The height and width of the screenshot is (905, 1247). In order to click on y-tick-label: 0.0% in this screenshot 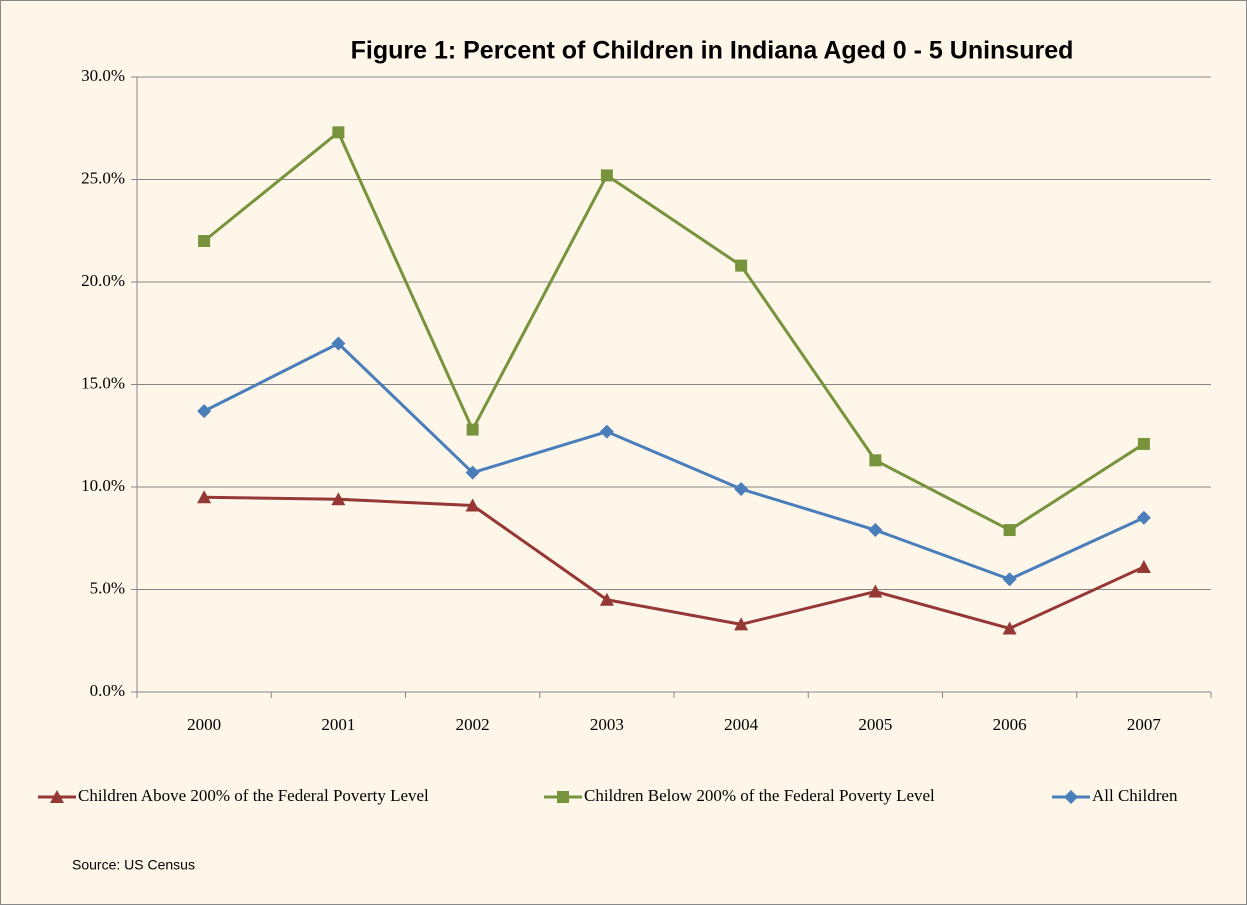, I will do `click(107, 690)`.